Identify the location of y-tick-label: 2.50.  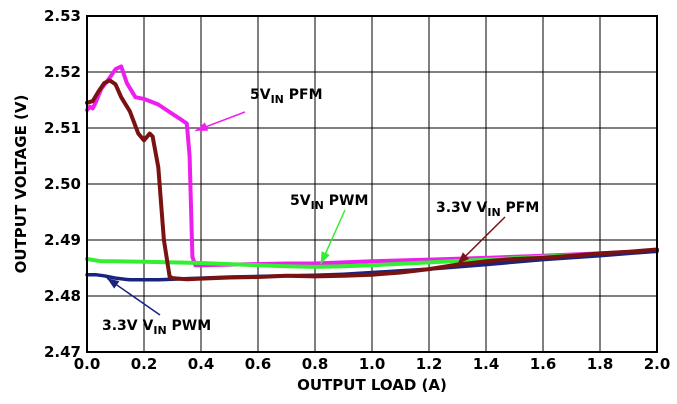
(62, 184).